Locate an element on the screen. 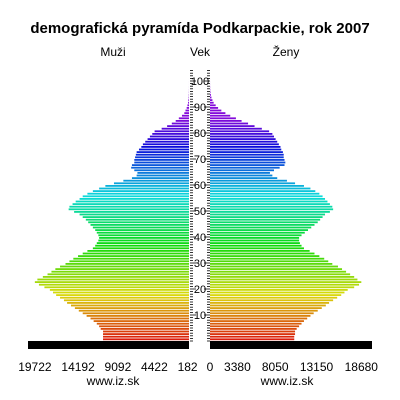 Image resolution: width=400 pixels, height=400 pixels. age-tick-label-30: 30 is located at coordinates (200, 264).